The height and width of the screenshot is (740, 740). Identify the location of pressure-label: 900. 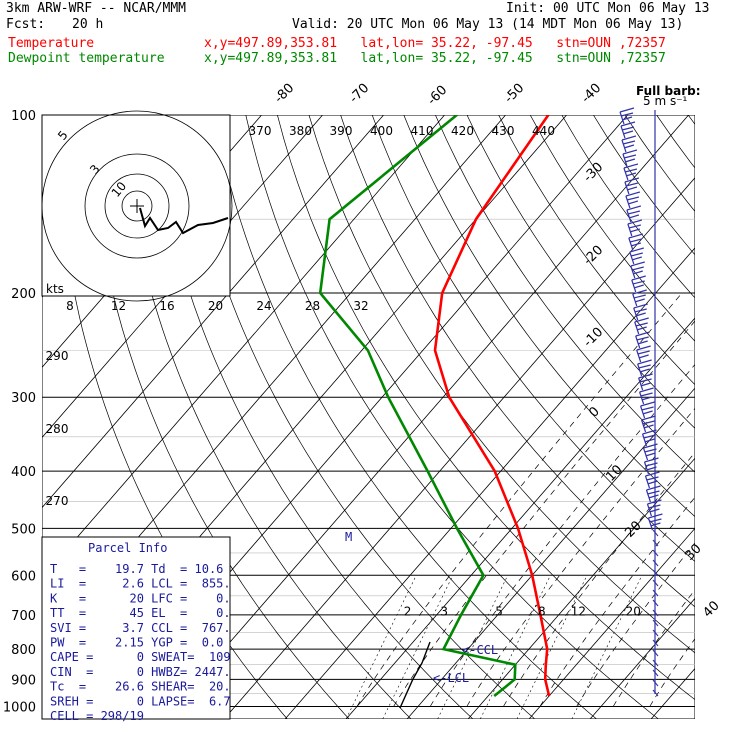
(23, 680).